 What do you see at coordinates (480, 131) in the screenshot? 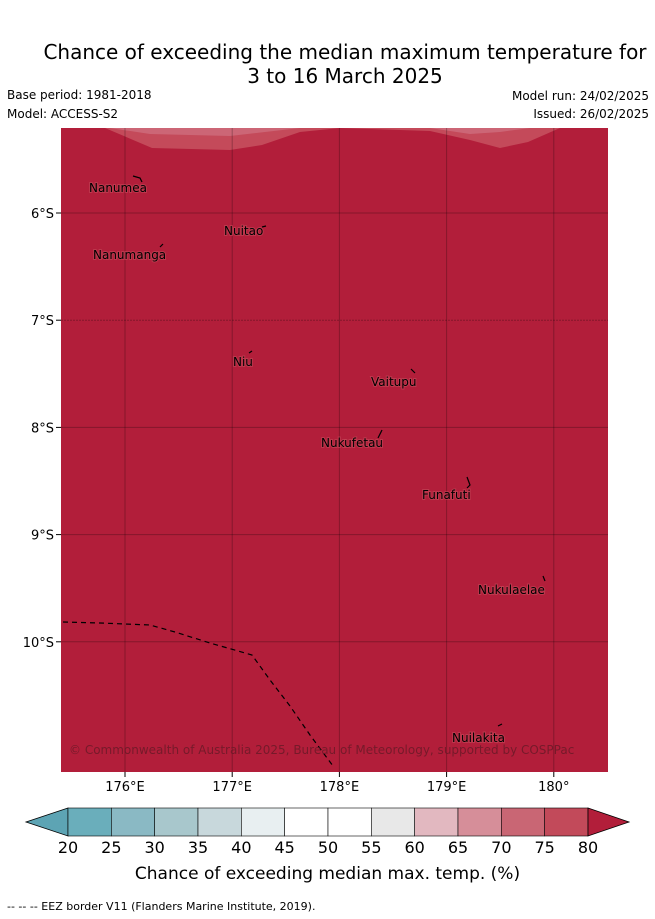
I see `contour-band-65-east` at bounding box center [480, 131].